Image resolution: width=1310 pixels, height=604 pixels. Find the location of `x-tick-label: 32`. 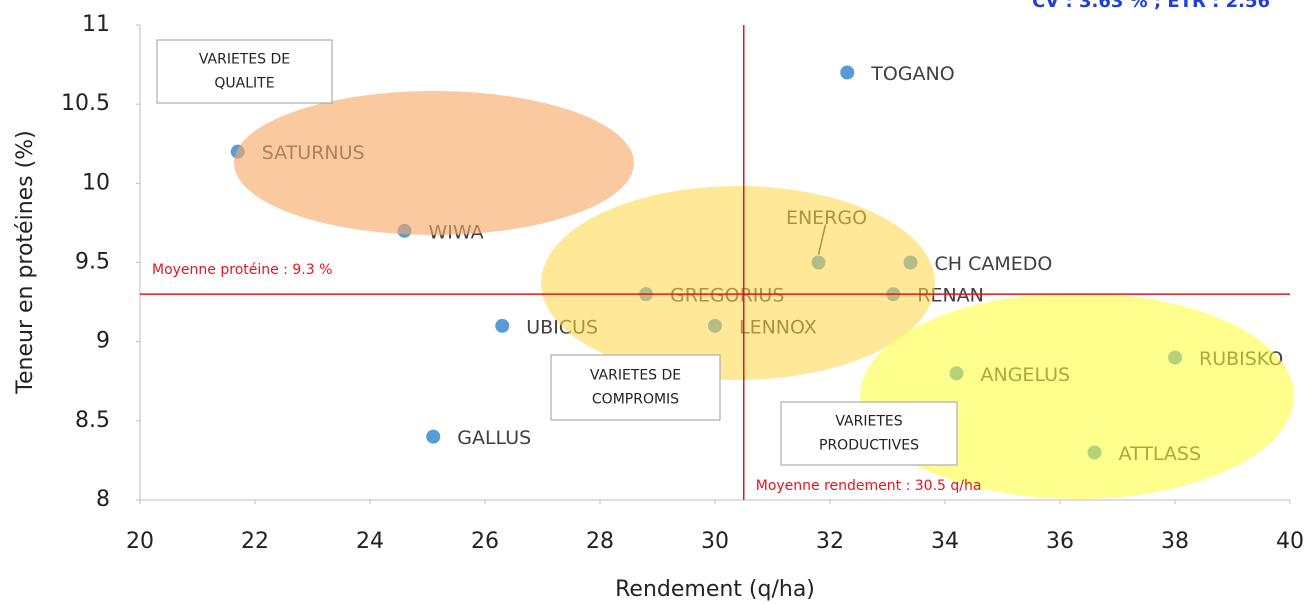

x-tick-label: 32 is located at coordinates (830, 541).